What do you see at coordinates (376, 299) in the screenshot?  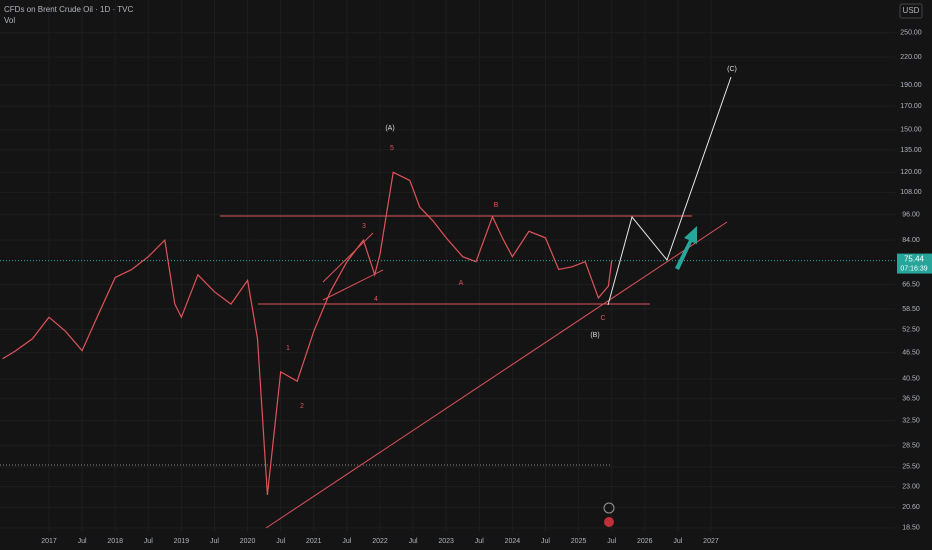 I see `wave-label: 4` at bounding box center [376, 299].